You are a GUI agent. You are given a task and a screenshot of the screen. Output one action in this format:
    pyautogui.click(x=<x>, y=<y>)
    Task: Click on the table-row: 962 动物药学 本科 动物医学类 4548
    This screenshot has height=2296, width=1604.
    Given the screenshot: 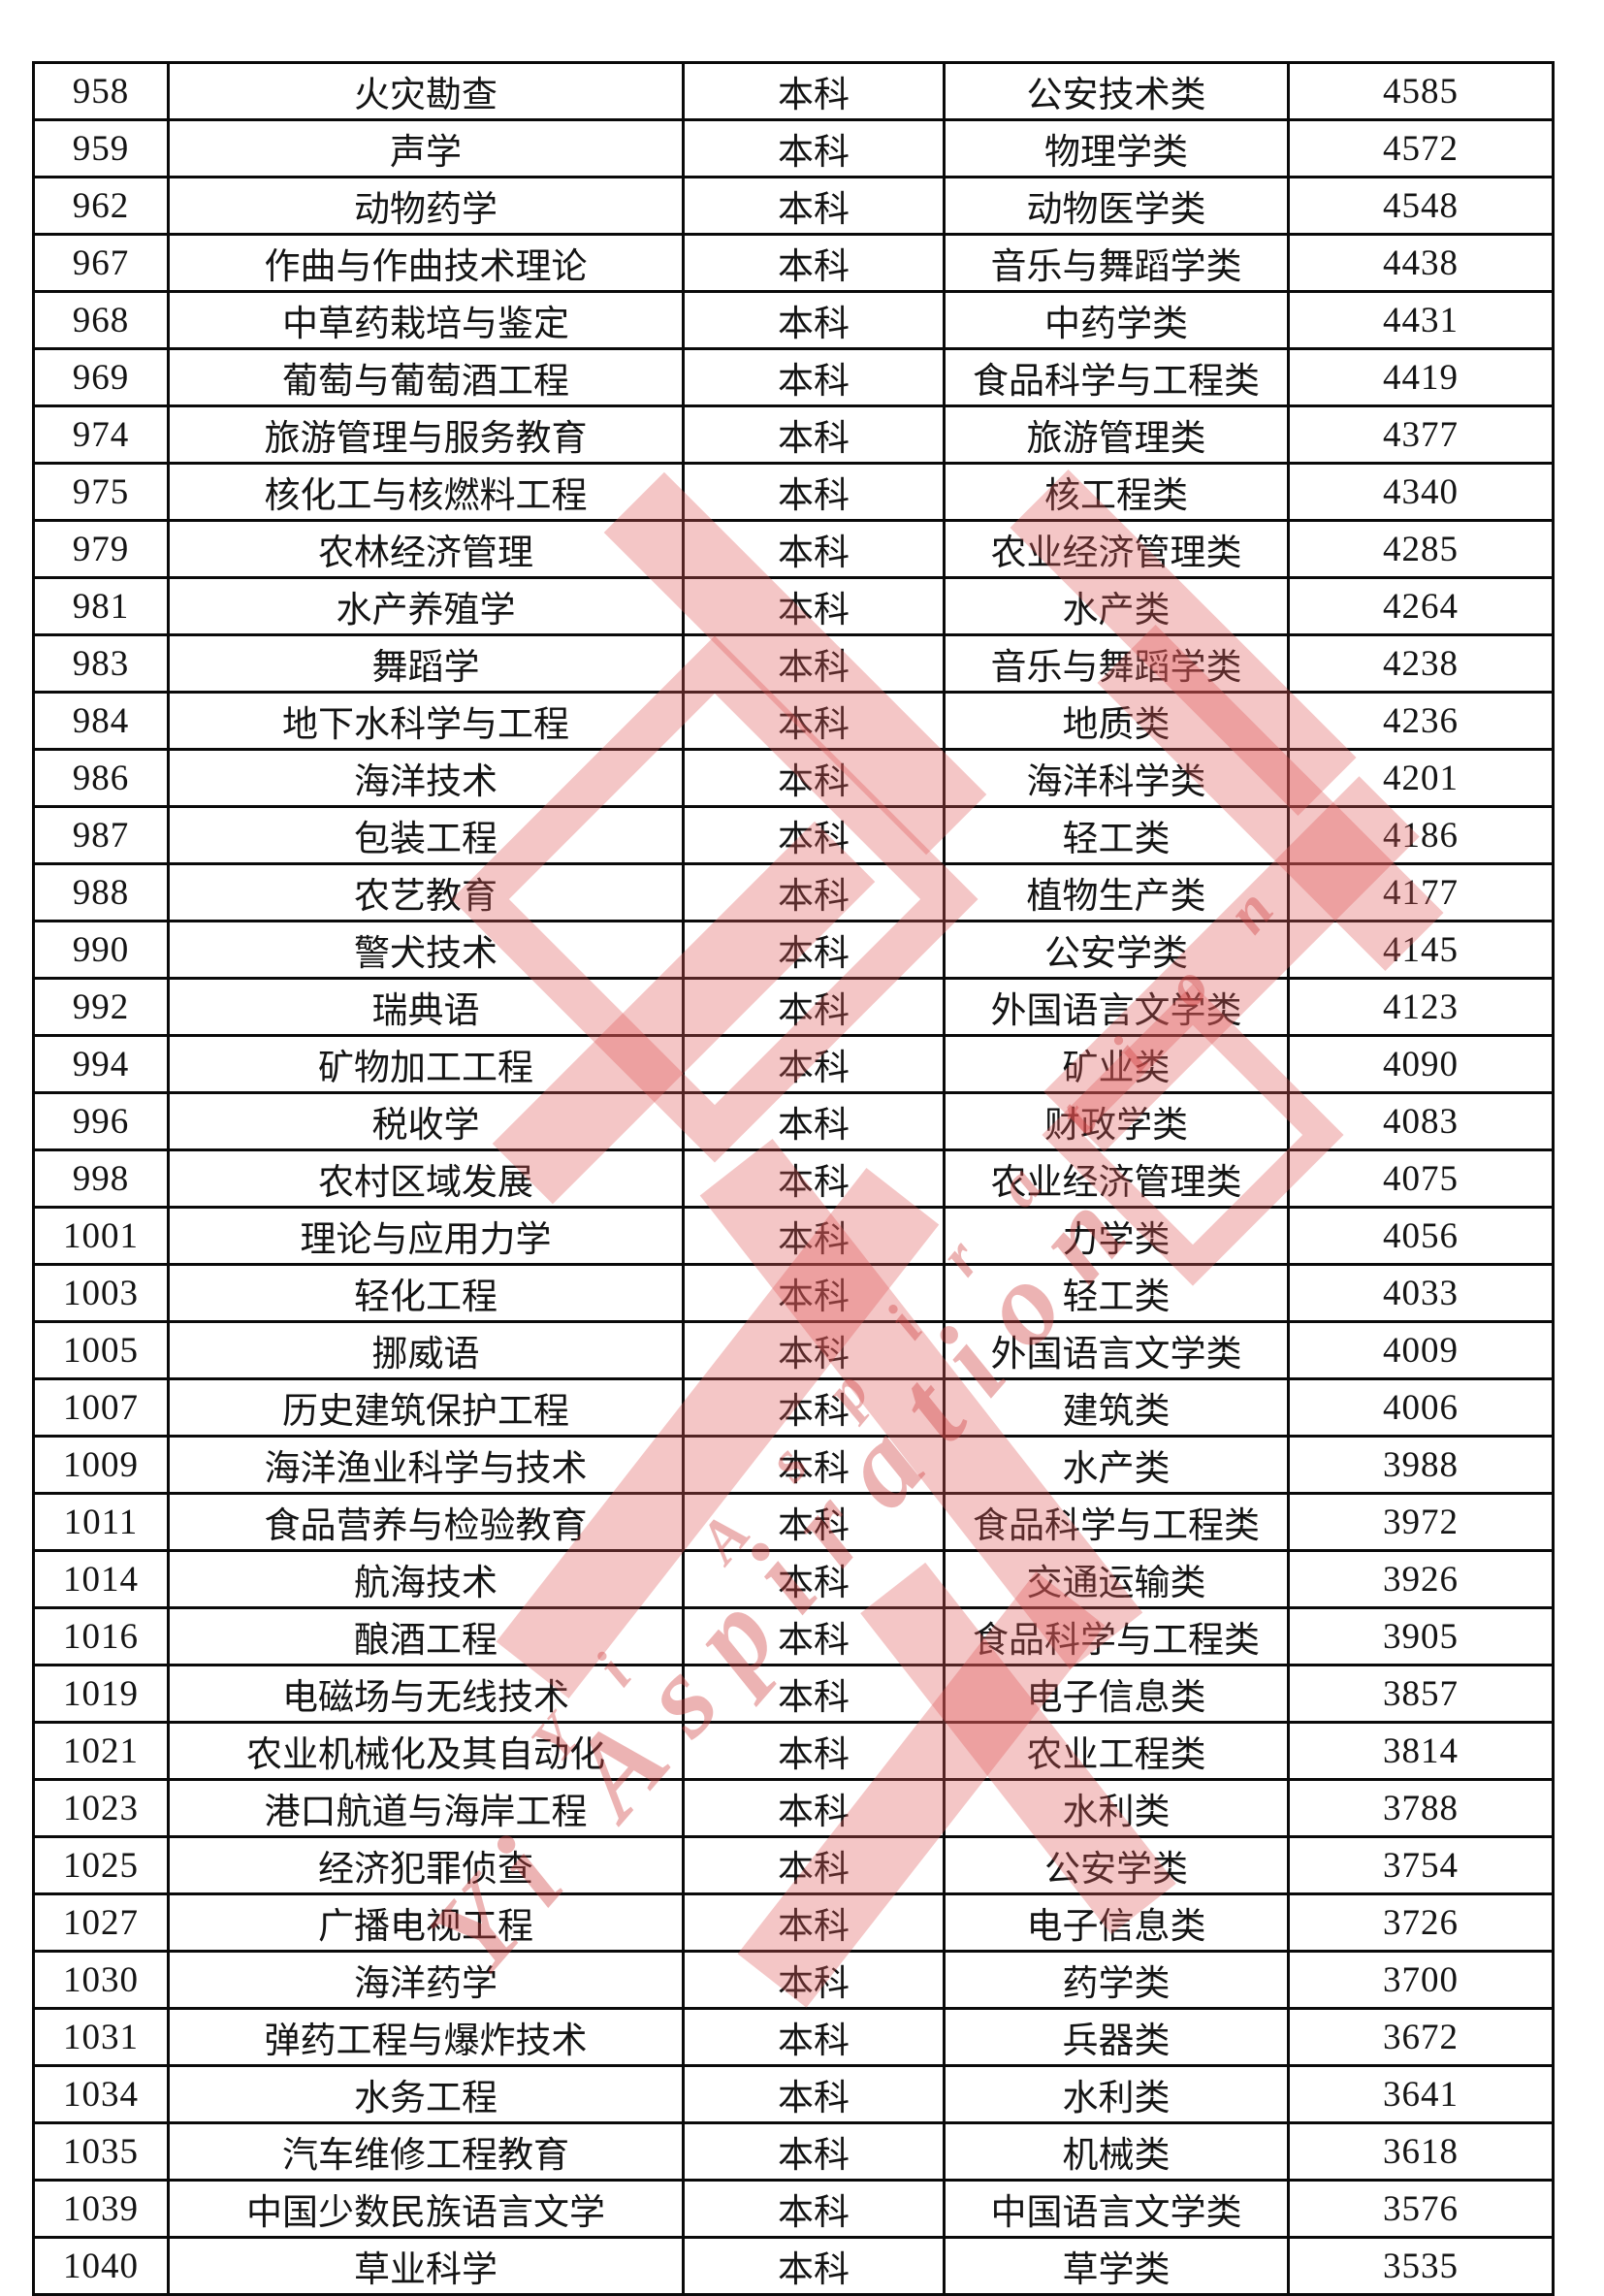 What is the action you would take?
    pyautogui.click(x=793, y=206)
    